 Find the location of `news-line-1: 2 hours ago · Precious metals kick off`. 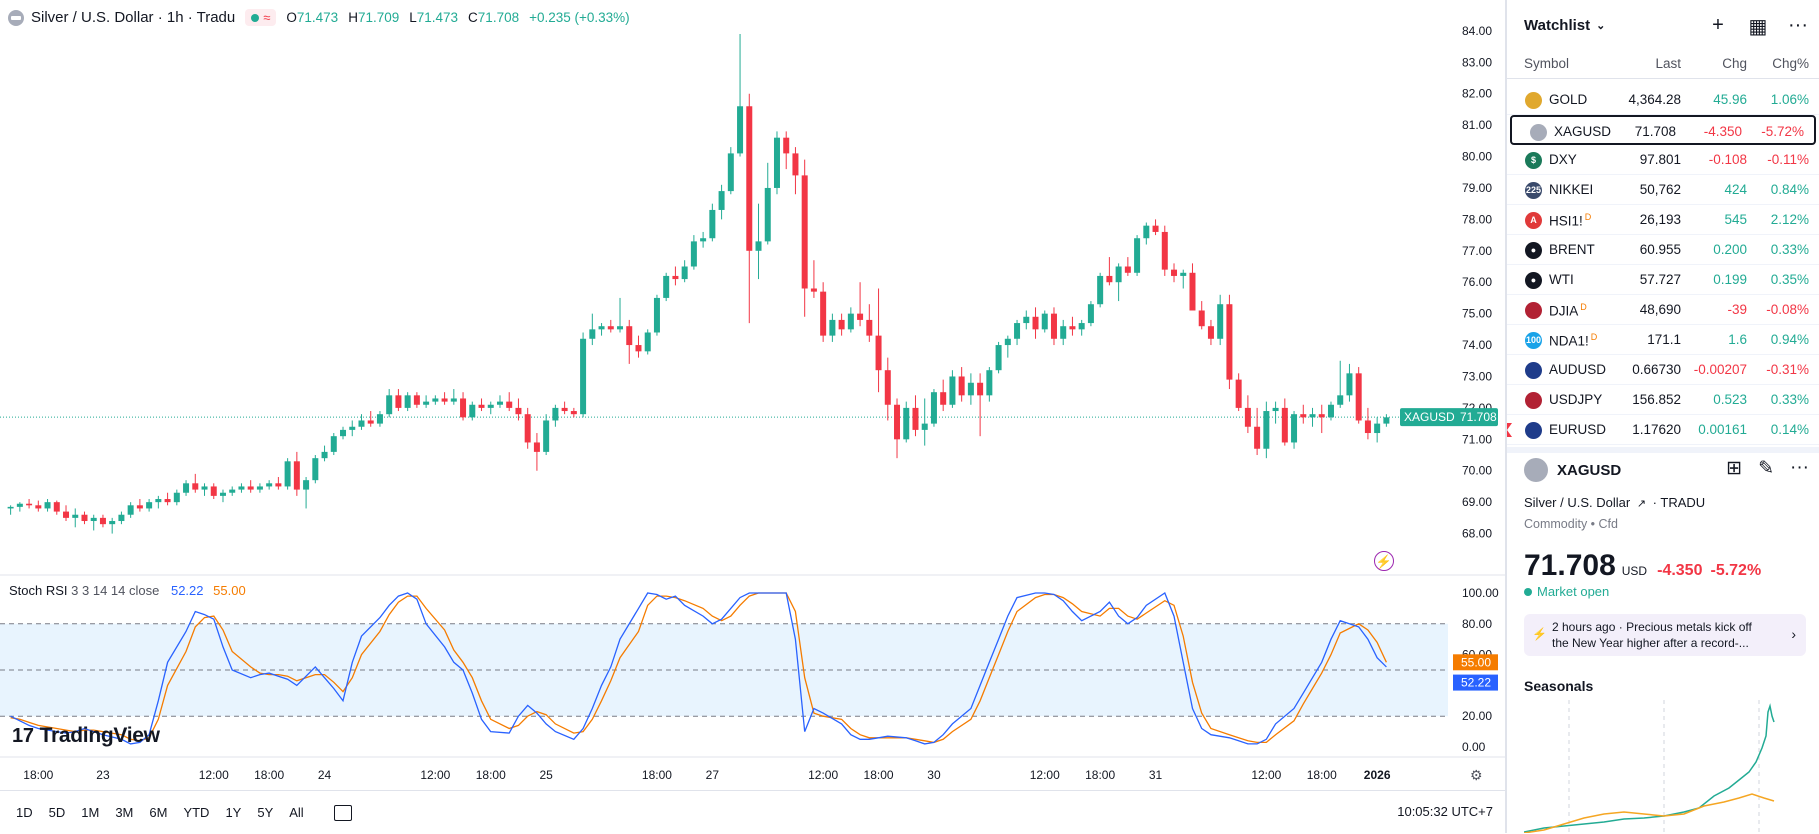

news-line-1: 2 hours ago · Precious metals kick off is located at coordinates (1652, 627).